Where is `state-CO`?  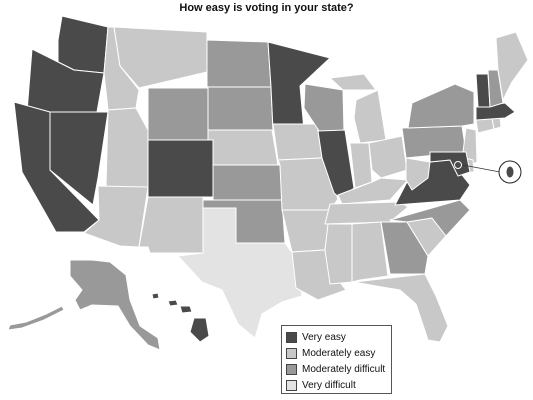
state-CO is located at coordinates (180, 168).